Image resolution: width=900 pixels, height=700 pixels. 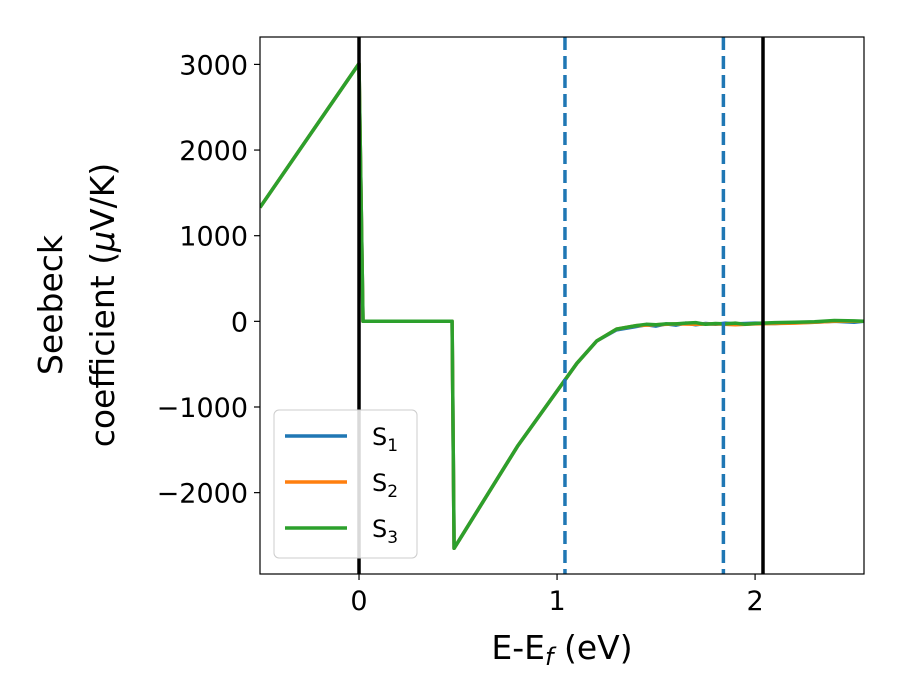 What do you see at coordinates (239, 322) in the screenshot?
I see `y-tick-label-3: 0` at bounding box center [239, 322].